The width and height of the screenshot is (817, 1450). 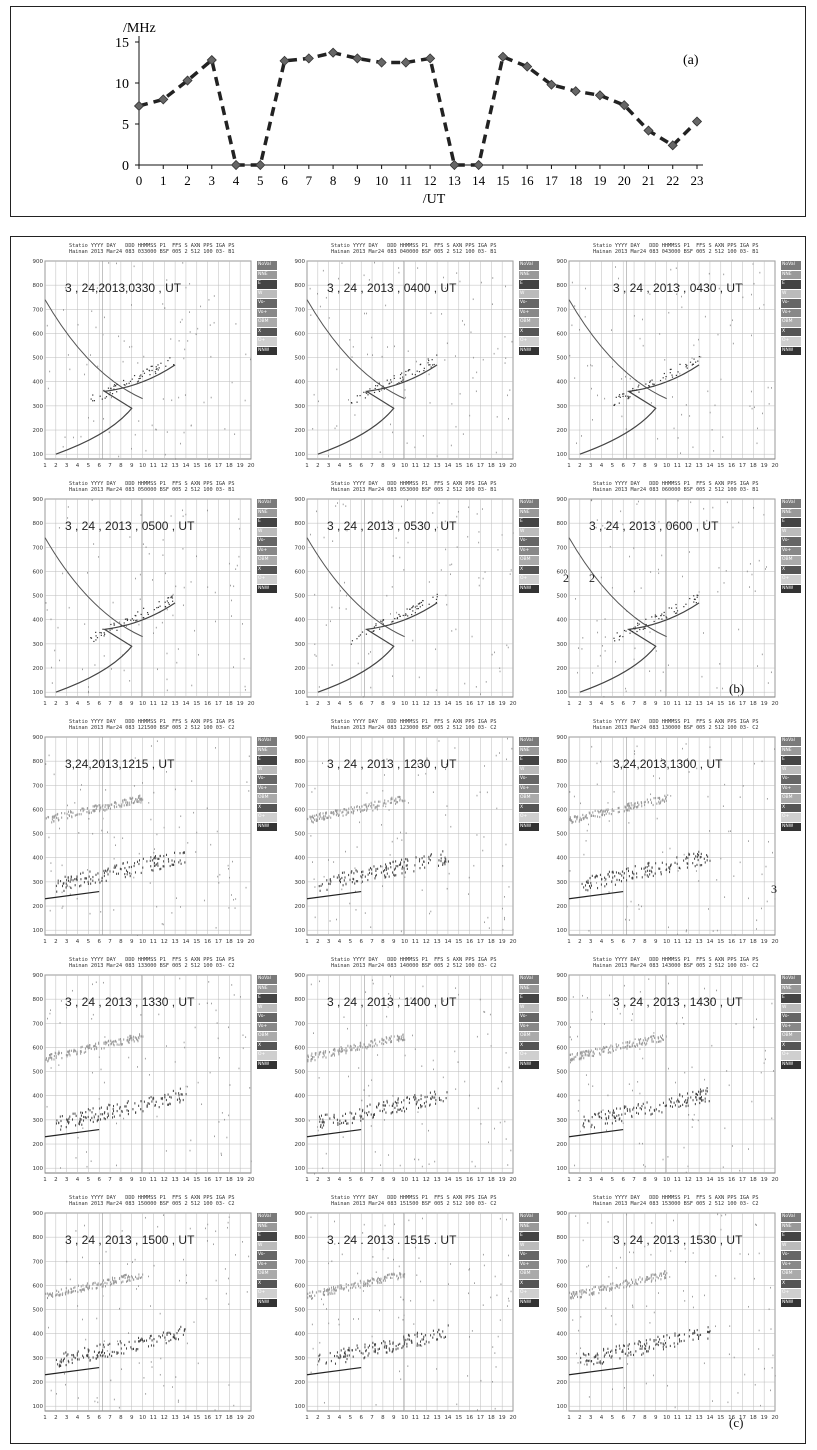 What do you see at coordinates (415, 942) in the screenshot?
I see `x-tick-label: 11` at bounding box center [415, 942].